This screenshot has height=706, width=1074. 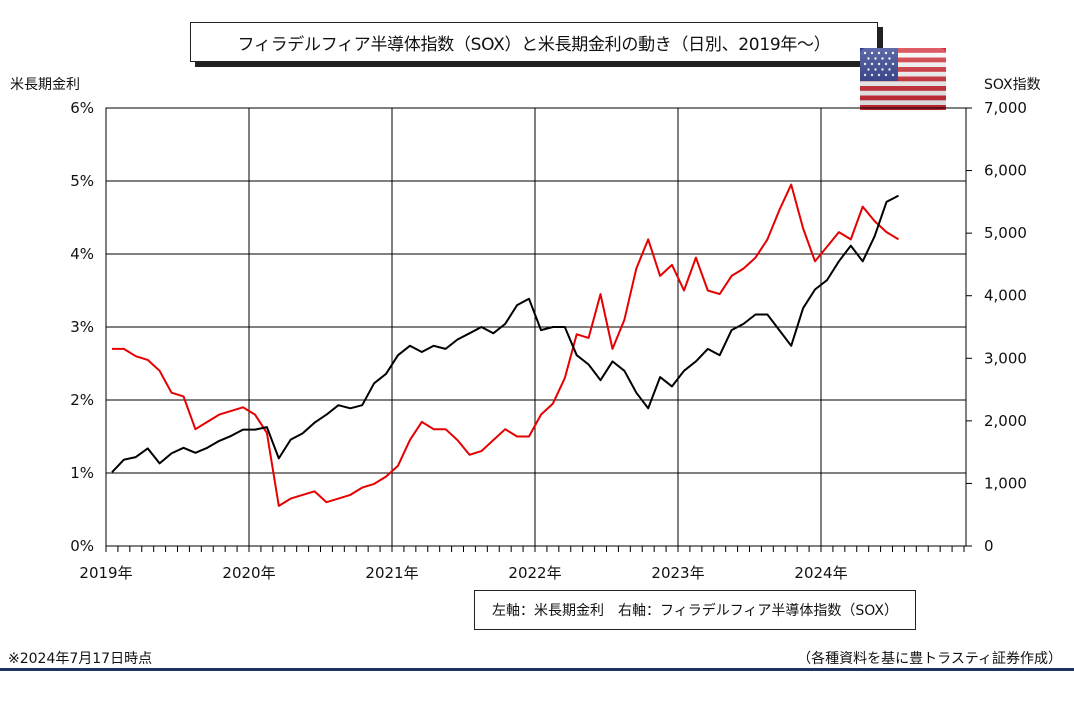 I want to click on right-tick-label: 5,000, so click(x=1005, y=233).